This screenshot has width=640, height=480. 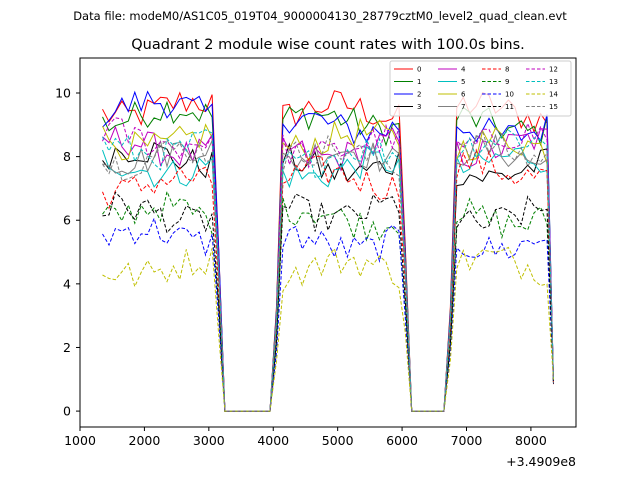 I want to click on x-tick-label: 7000, so click(x=467, y=440).